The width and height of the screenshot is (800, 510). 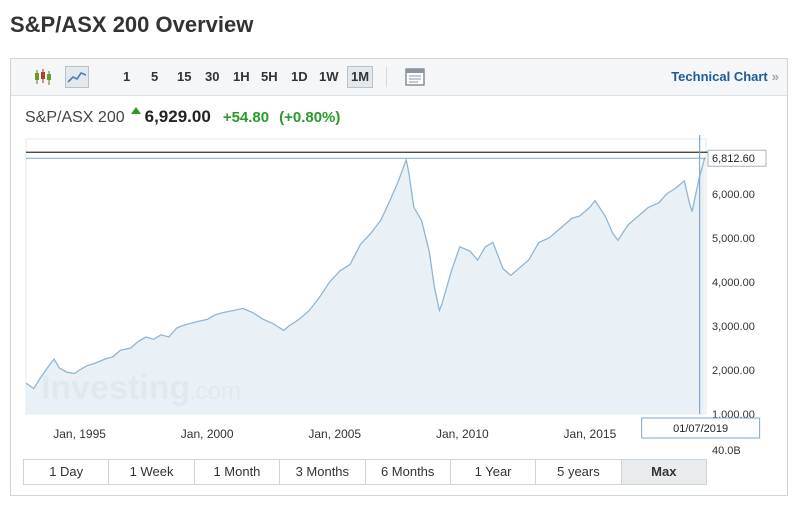 I want to click on period-tab-1-week: 1 Week, so click(x=152, y=472).